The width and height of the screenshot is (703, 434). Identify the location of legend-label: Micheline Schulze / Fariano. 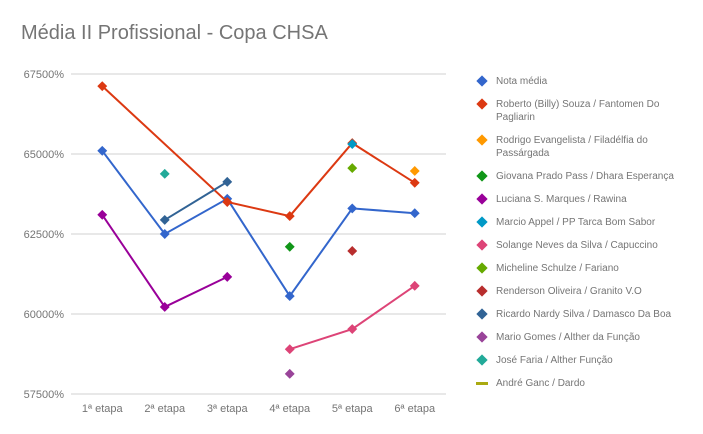
(557, 268).